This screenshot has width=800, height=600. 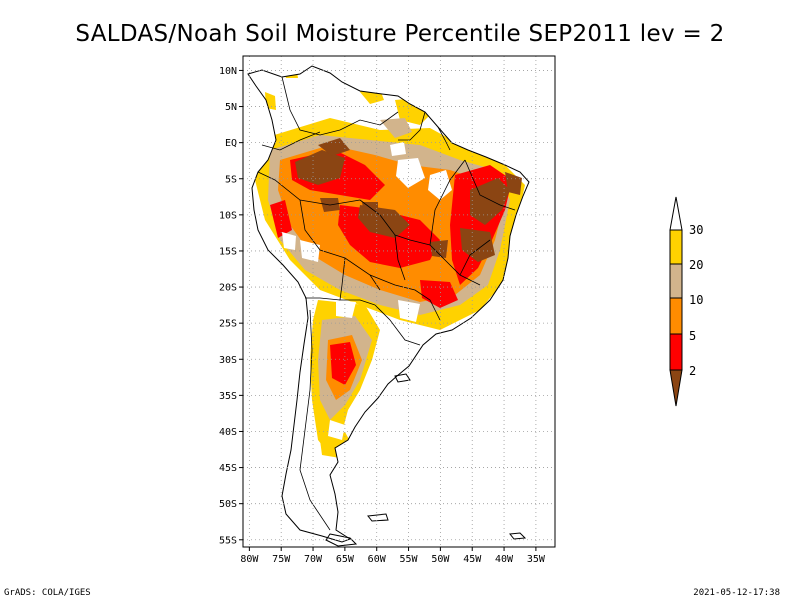 What do you see at coordinates (228, 71) in the screenshot?
I see `lat-tick-label: 10N` at bounding box center [228, 71].